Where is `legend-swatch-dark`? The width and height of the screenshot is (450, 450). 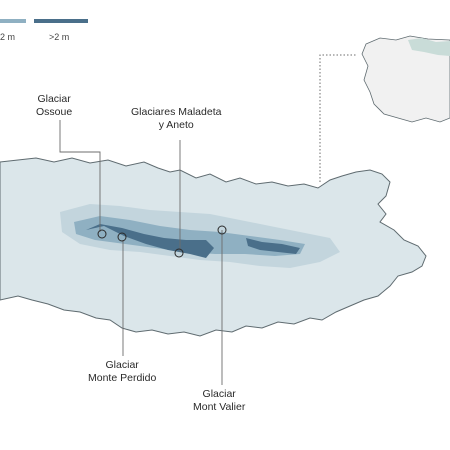 legend-swatch-dark is located at coordinates (61, 21).